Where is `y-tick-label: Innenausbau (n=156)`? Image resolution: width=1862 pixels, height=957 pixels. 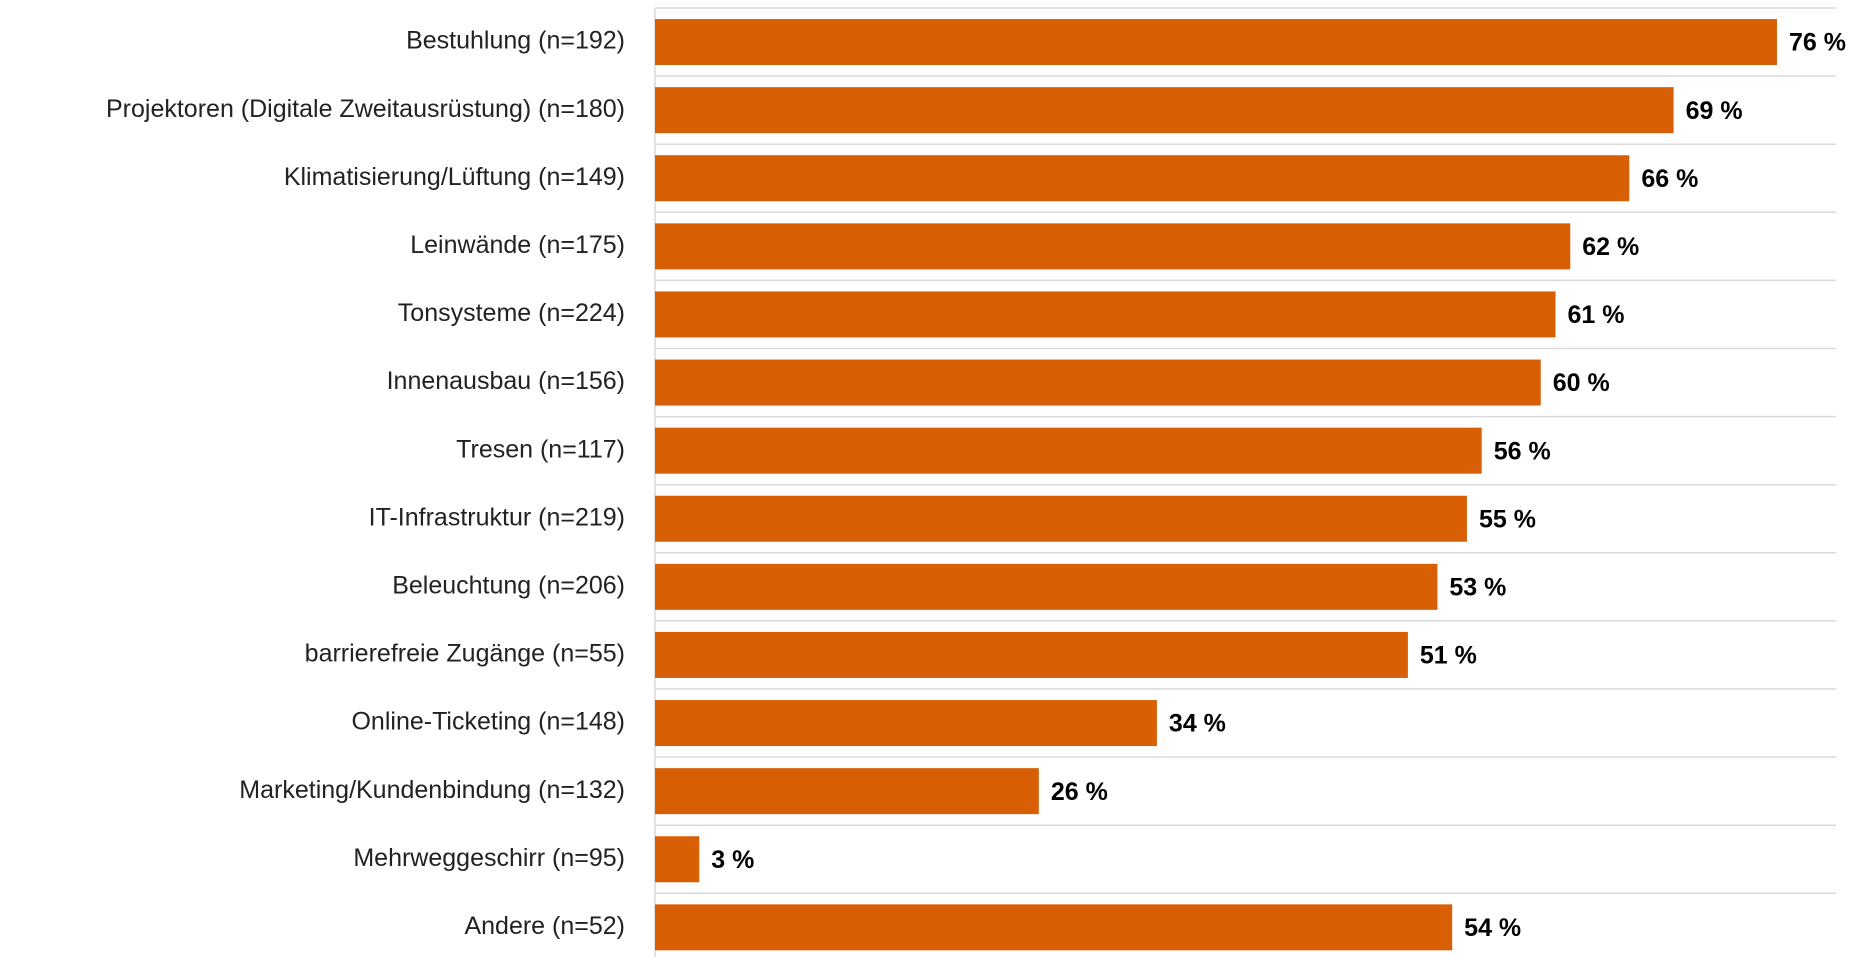 y-tick-label: Innenausbau (n=156) is located at coordinates (506, 381).